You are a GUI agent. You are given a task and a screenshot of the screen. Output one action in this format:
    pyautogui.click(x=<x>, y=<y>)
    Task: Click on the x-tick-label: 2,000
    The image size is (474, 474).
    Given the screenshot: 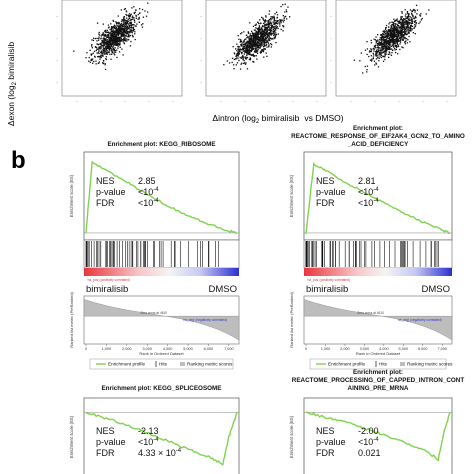 What is the action you would take?
    pyautogui.click(x=345, y=349)
    